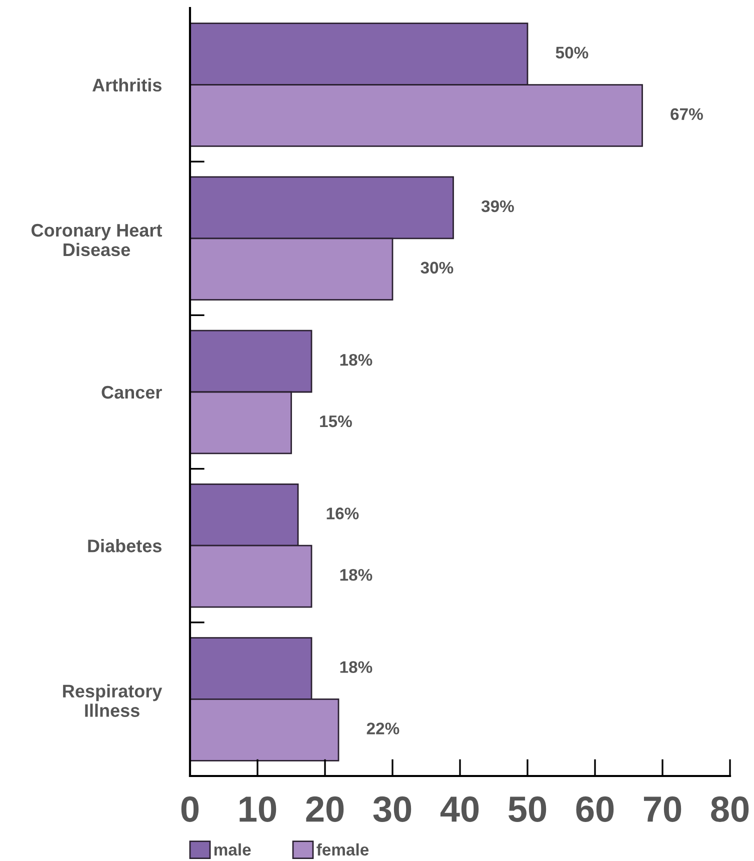 The width and height of the screenshot is (754, 861). I want to click on x-tick-label: 10, so click(258, 809).